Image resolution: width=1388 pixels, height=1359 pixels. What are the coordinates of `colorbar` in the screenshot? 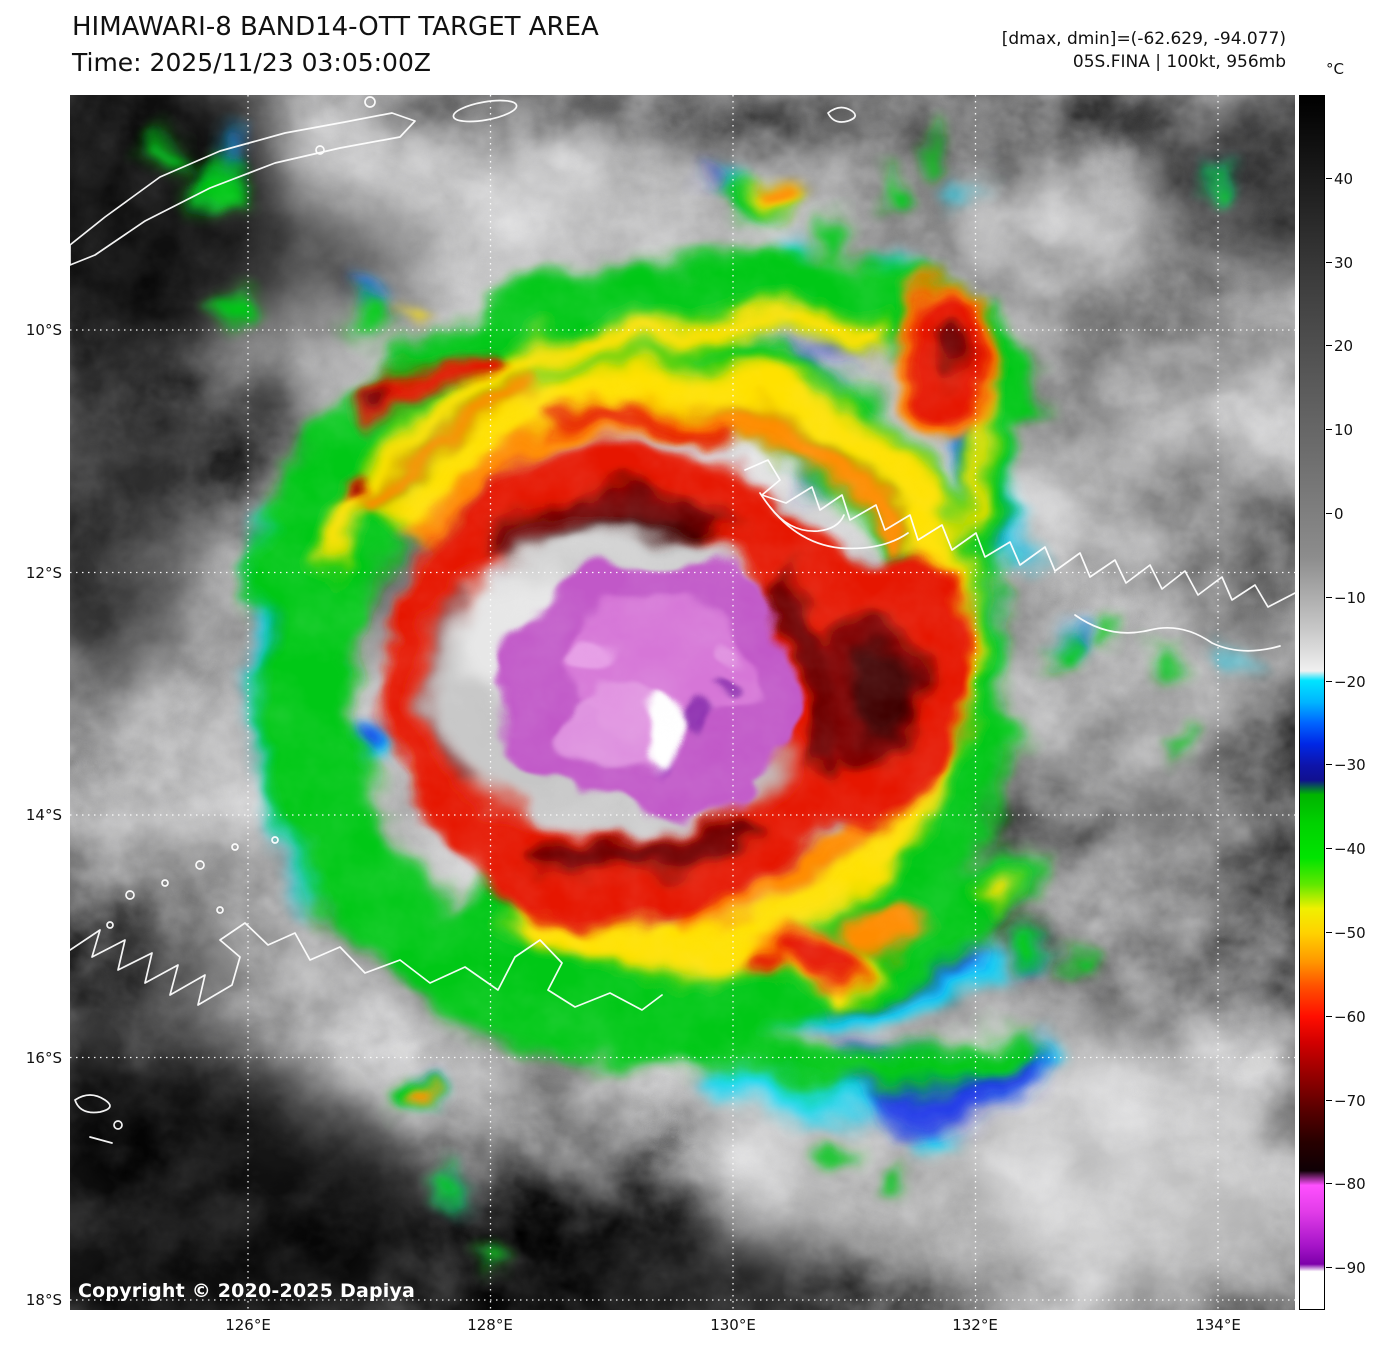 It's located at (1312, 702).